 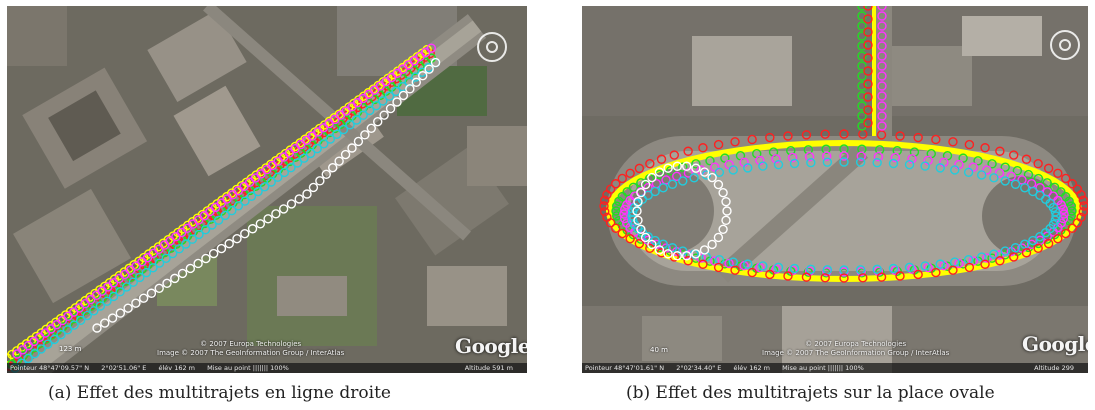 I want to click on navigation-compass-icon-b, so click(x=1065, y=45).